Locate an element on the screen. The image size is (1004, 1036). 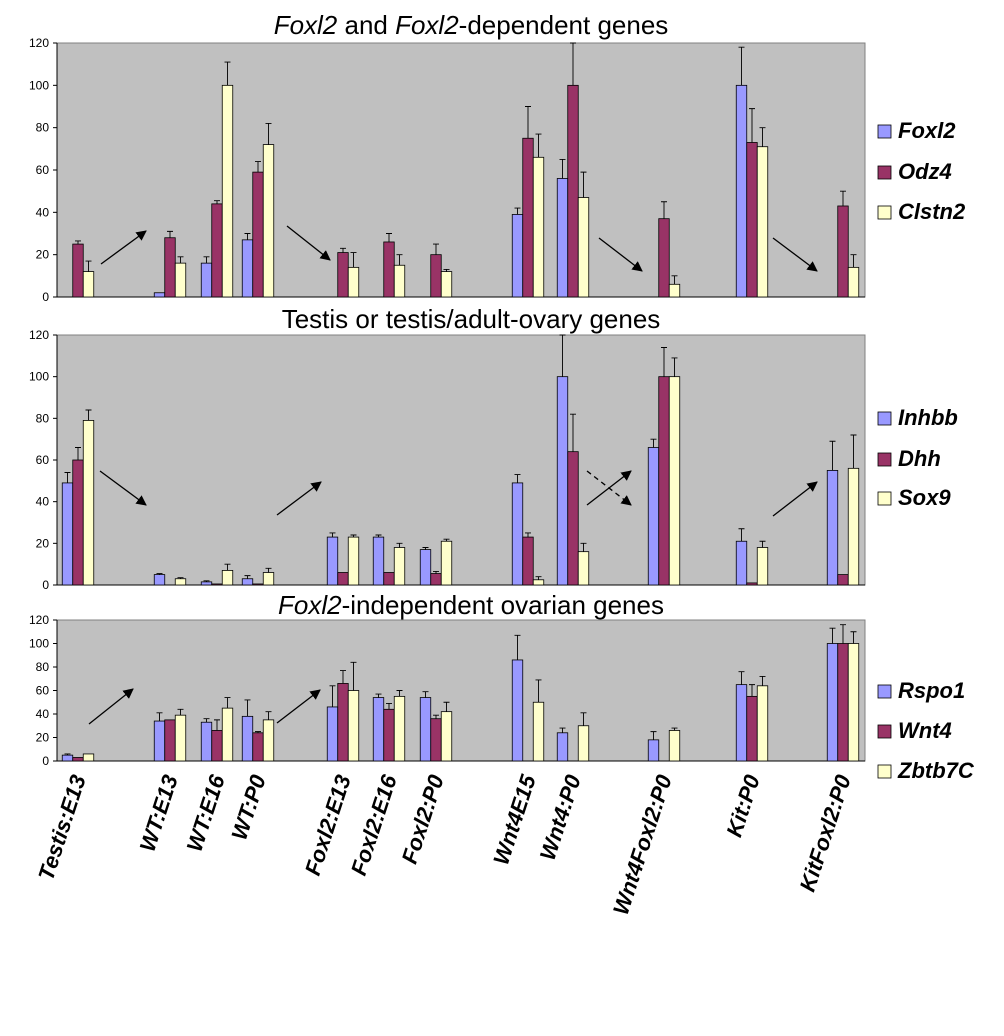
bar-inhbb-wnt4e15 is located at coordinates (517, 534).